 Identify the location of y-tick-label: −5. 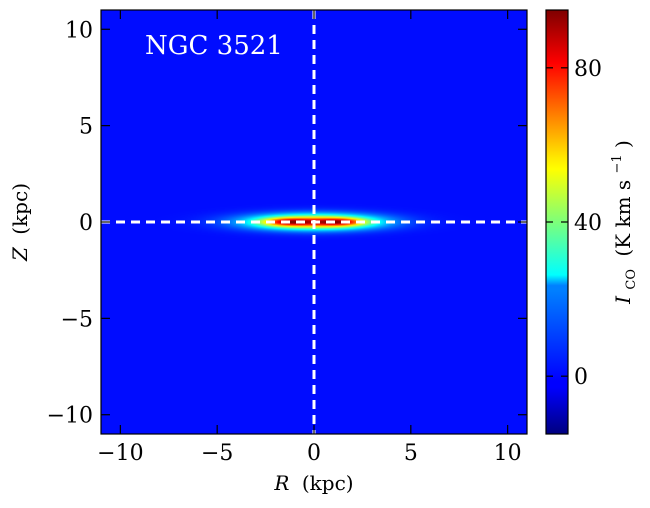
(77, 319).